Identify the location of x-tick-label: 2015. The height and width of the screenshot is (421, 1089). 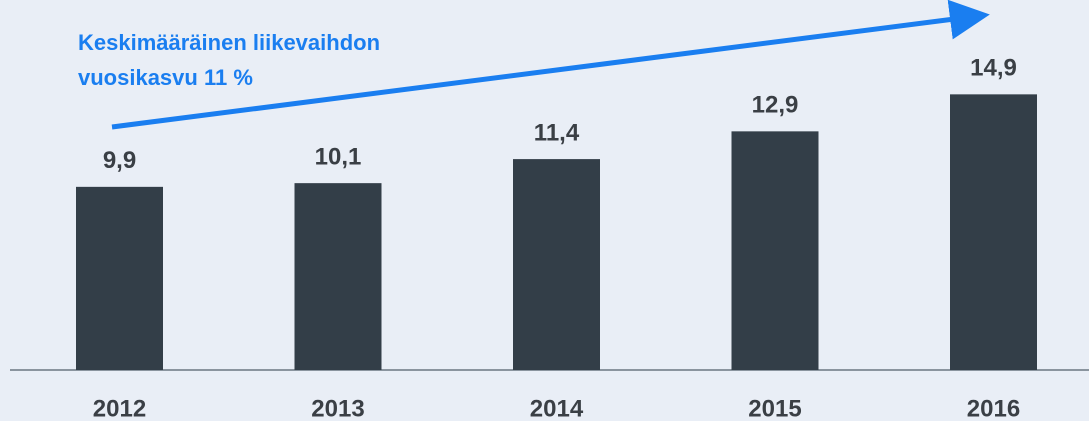
(774, 408).